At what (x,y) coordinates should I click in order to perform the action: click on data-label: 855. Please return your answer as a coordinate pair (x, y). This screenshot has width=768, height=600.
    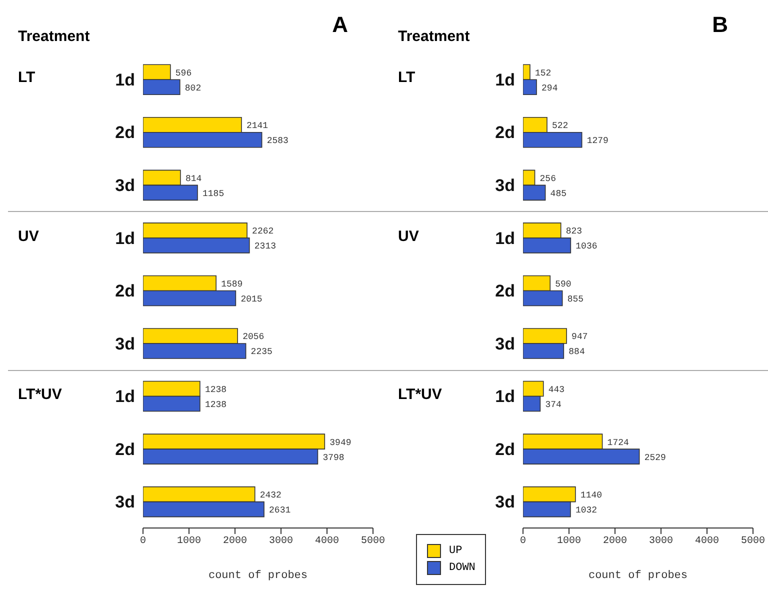
    Looking at the image, I should click on (575, 299).